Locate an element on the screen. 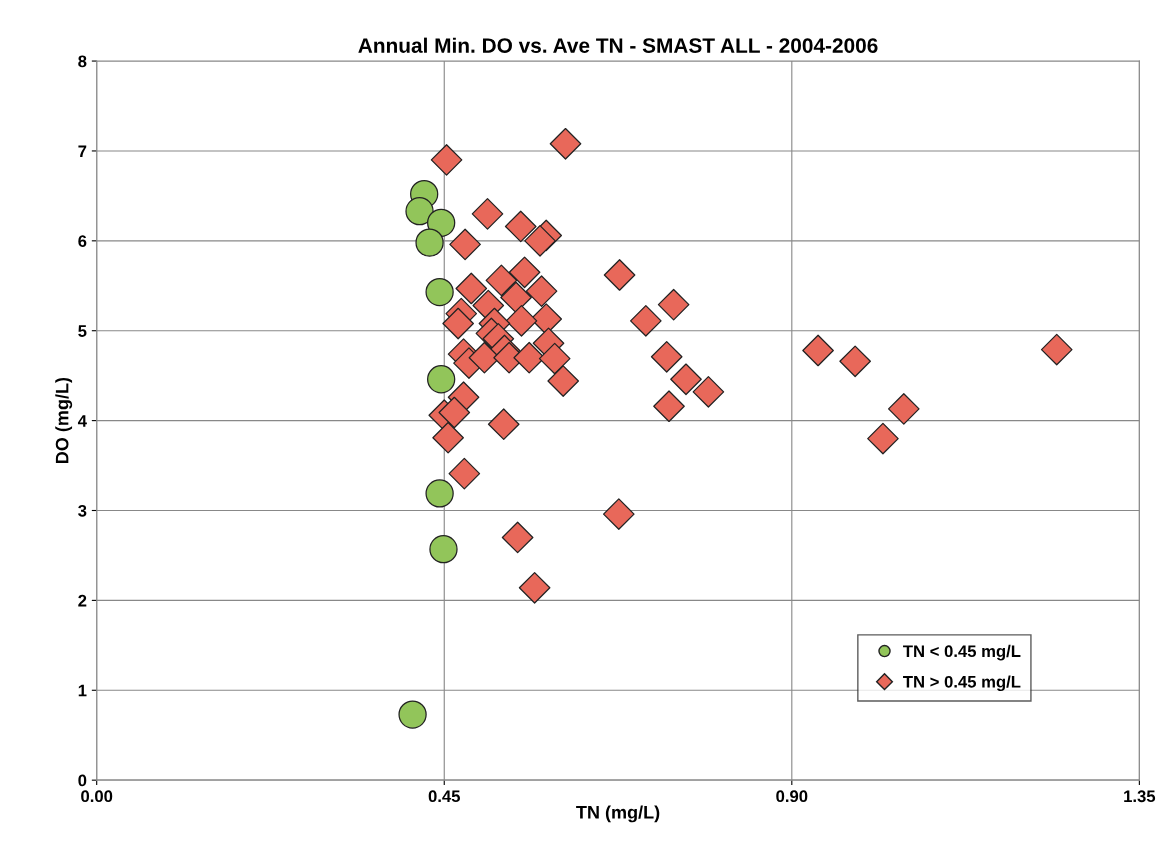  y-tick-label: 6 is located at coordinates (82, 241).